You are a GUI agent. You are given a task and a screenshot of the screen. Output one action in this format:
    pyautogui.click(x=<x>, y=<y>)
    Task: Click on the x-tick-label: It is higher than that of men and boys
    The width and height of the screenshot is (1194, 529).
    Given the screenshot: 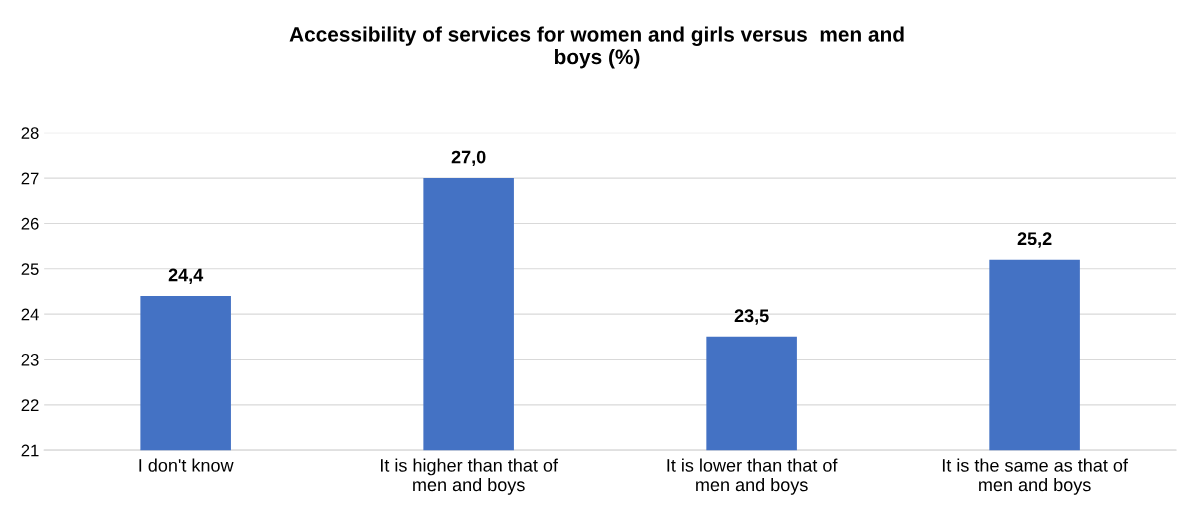 What is the action you would take?
    pyautogui.click(x=469, y=476)
    